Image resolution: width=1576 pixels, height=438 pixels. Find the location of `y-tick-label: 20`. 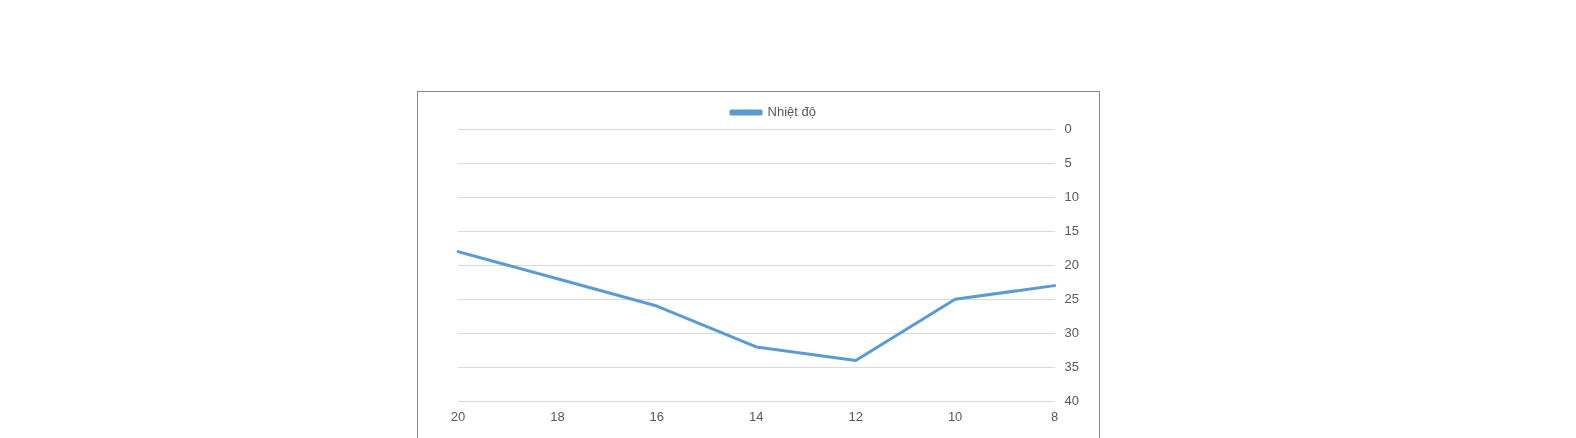

y-tick-label: 20 is located at coordinates (1072, 264).